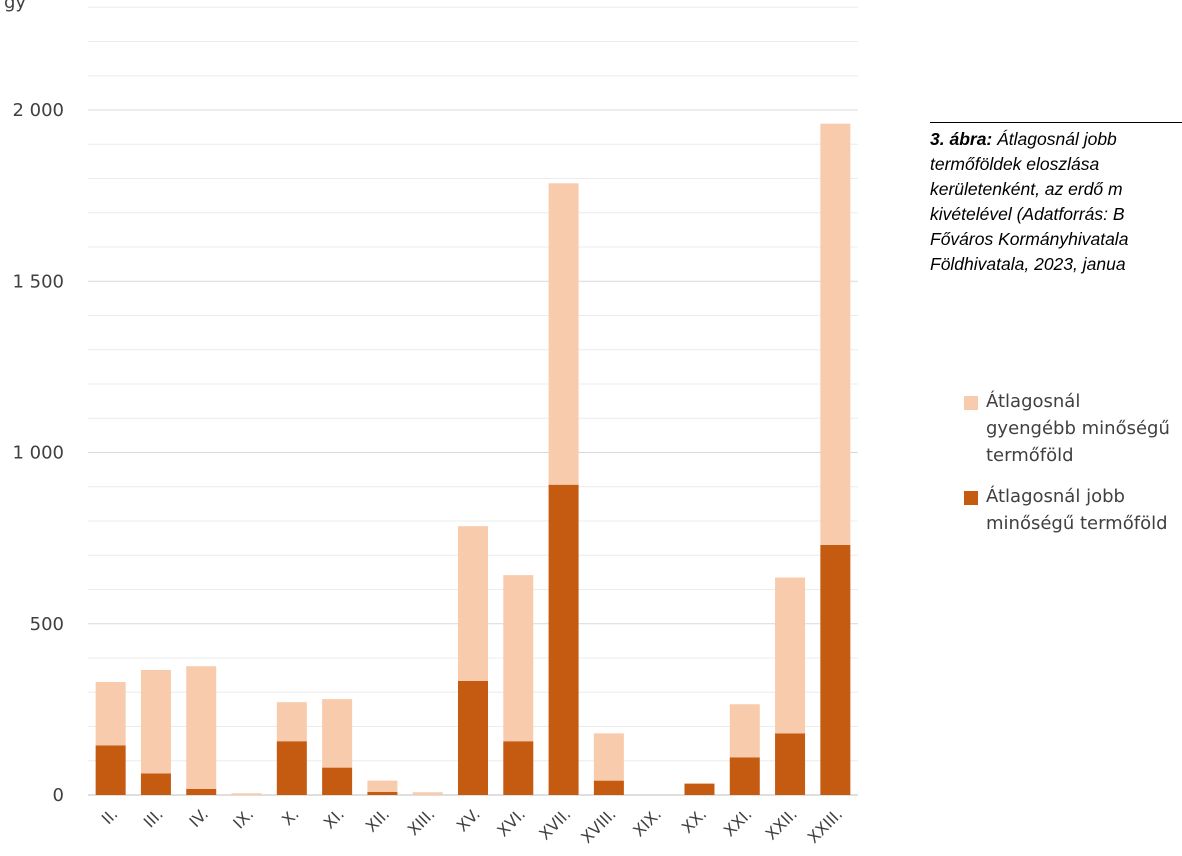 Image resolution: width=1182 pixels, height=856 pixels. What do you see at coordinates (1077, 523) in the screenshot?
I see `legend-label-better-2: minőségű termőföld` at bounding box center [1077, 523].